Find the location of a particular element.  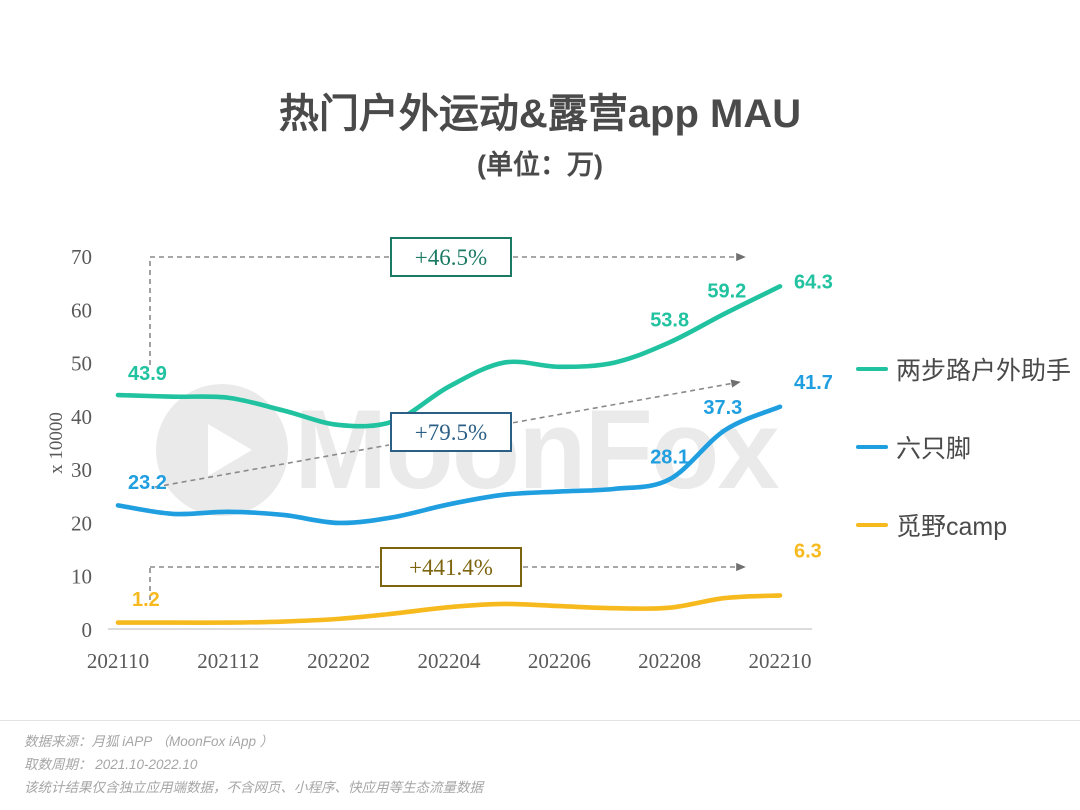

y-tick-label: 20 is located at coordinates (81, 523).